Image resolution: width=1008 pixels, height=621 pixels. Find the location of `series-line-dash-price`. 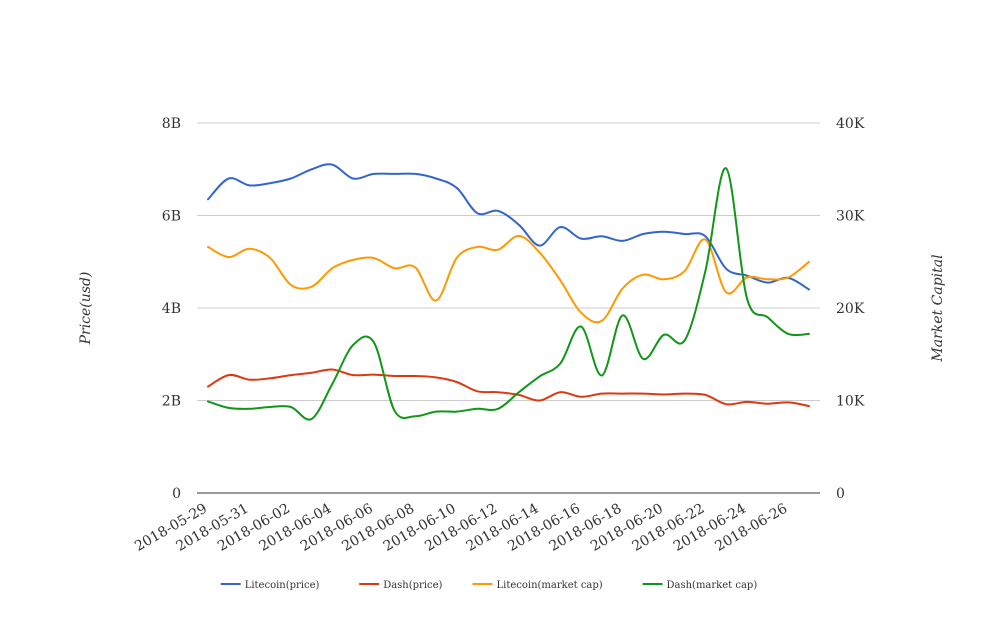

series-line-dash-price is located at coordinates (508, 388).